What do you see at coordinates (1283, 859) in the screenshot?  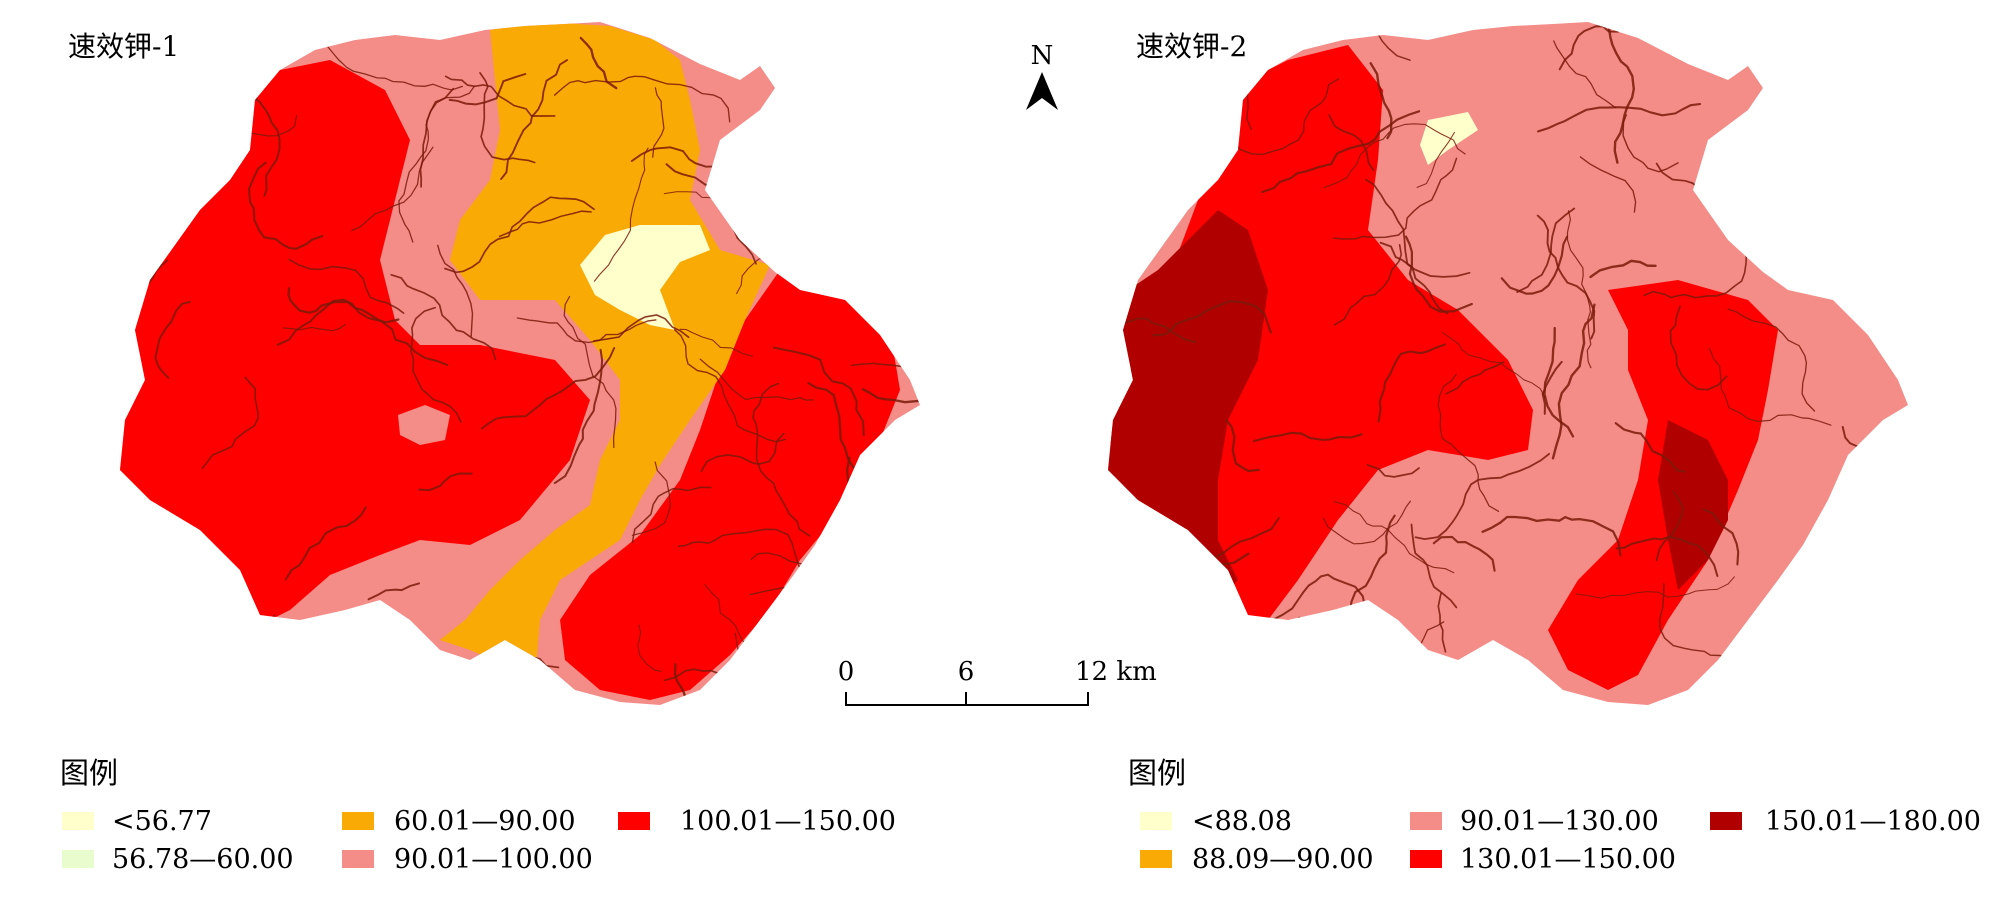 I see `legend-right-label-1: 88.09—90.00` at bounding box center [1283, 859].